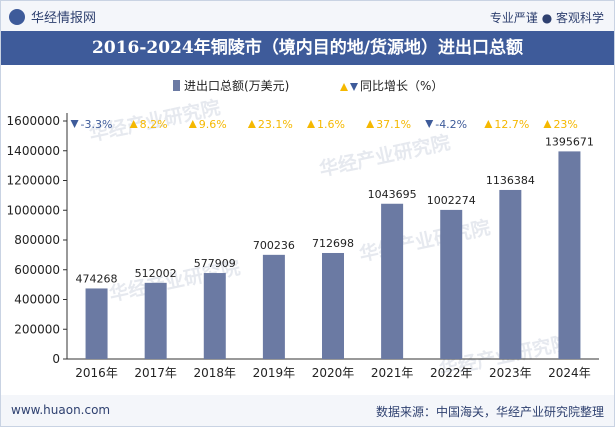  What do you see at coordinates (274, 373) in the screenshot?
I see `x-tick-label: 2019年` at bounding box center [274, 373].